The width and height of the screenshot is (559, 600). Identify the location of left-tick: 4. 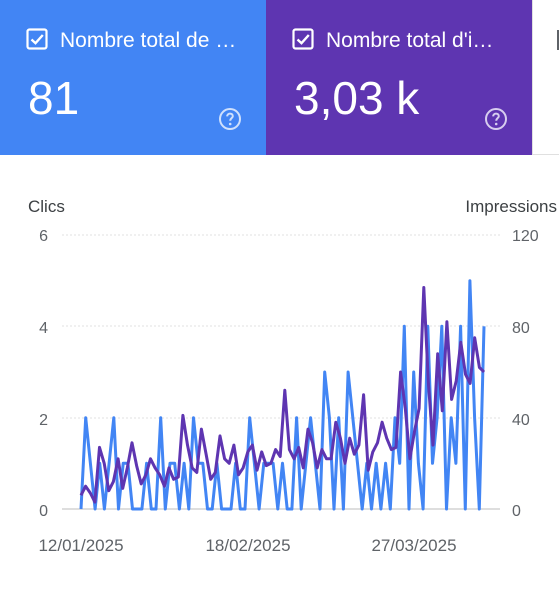
(43, 328).